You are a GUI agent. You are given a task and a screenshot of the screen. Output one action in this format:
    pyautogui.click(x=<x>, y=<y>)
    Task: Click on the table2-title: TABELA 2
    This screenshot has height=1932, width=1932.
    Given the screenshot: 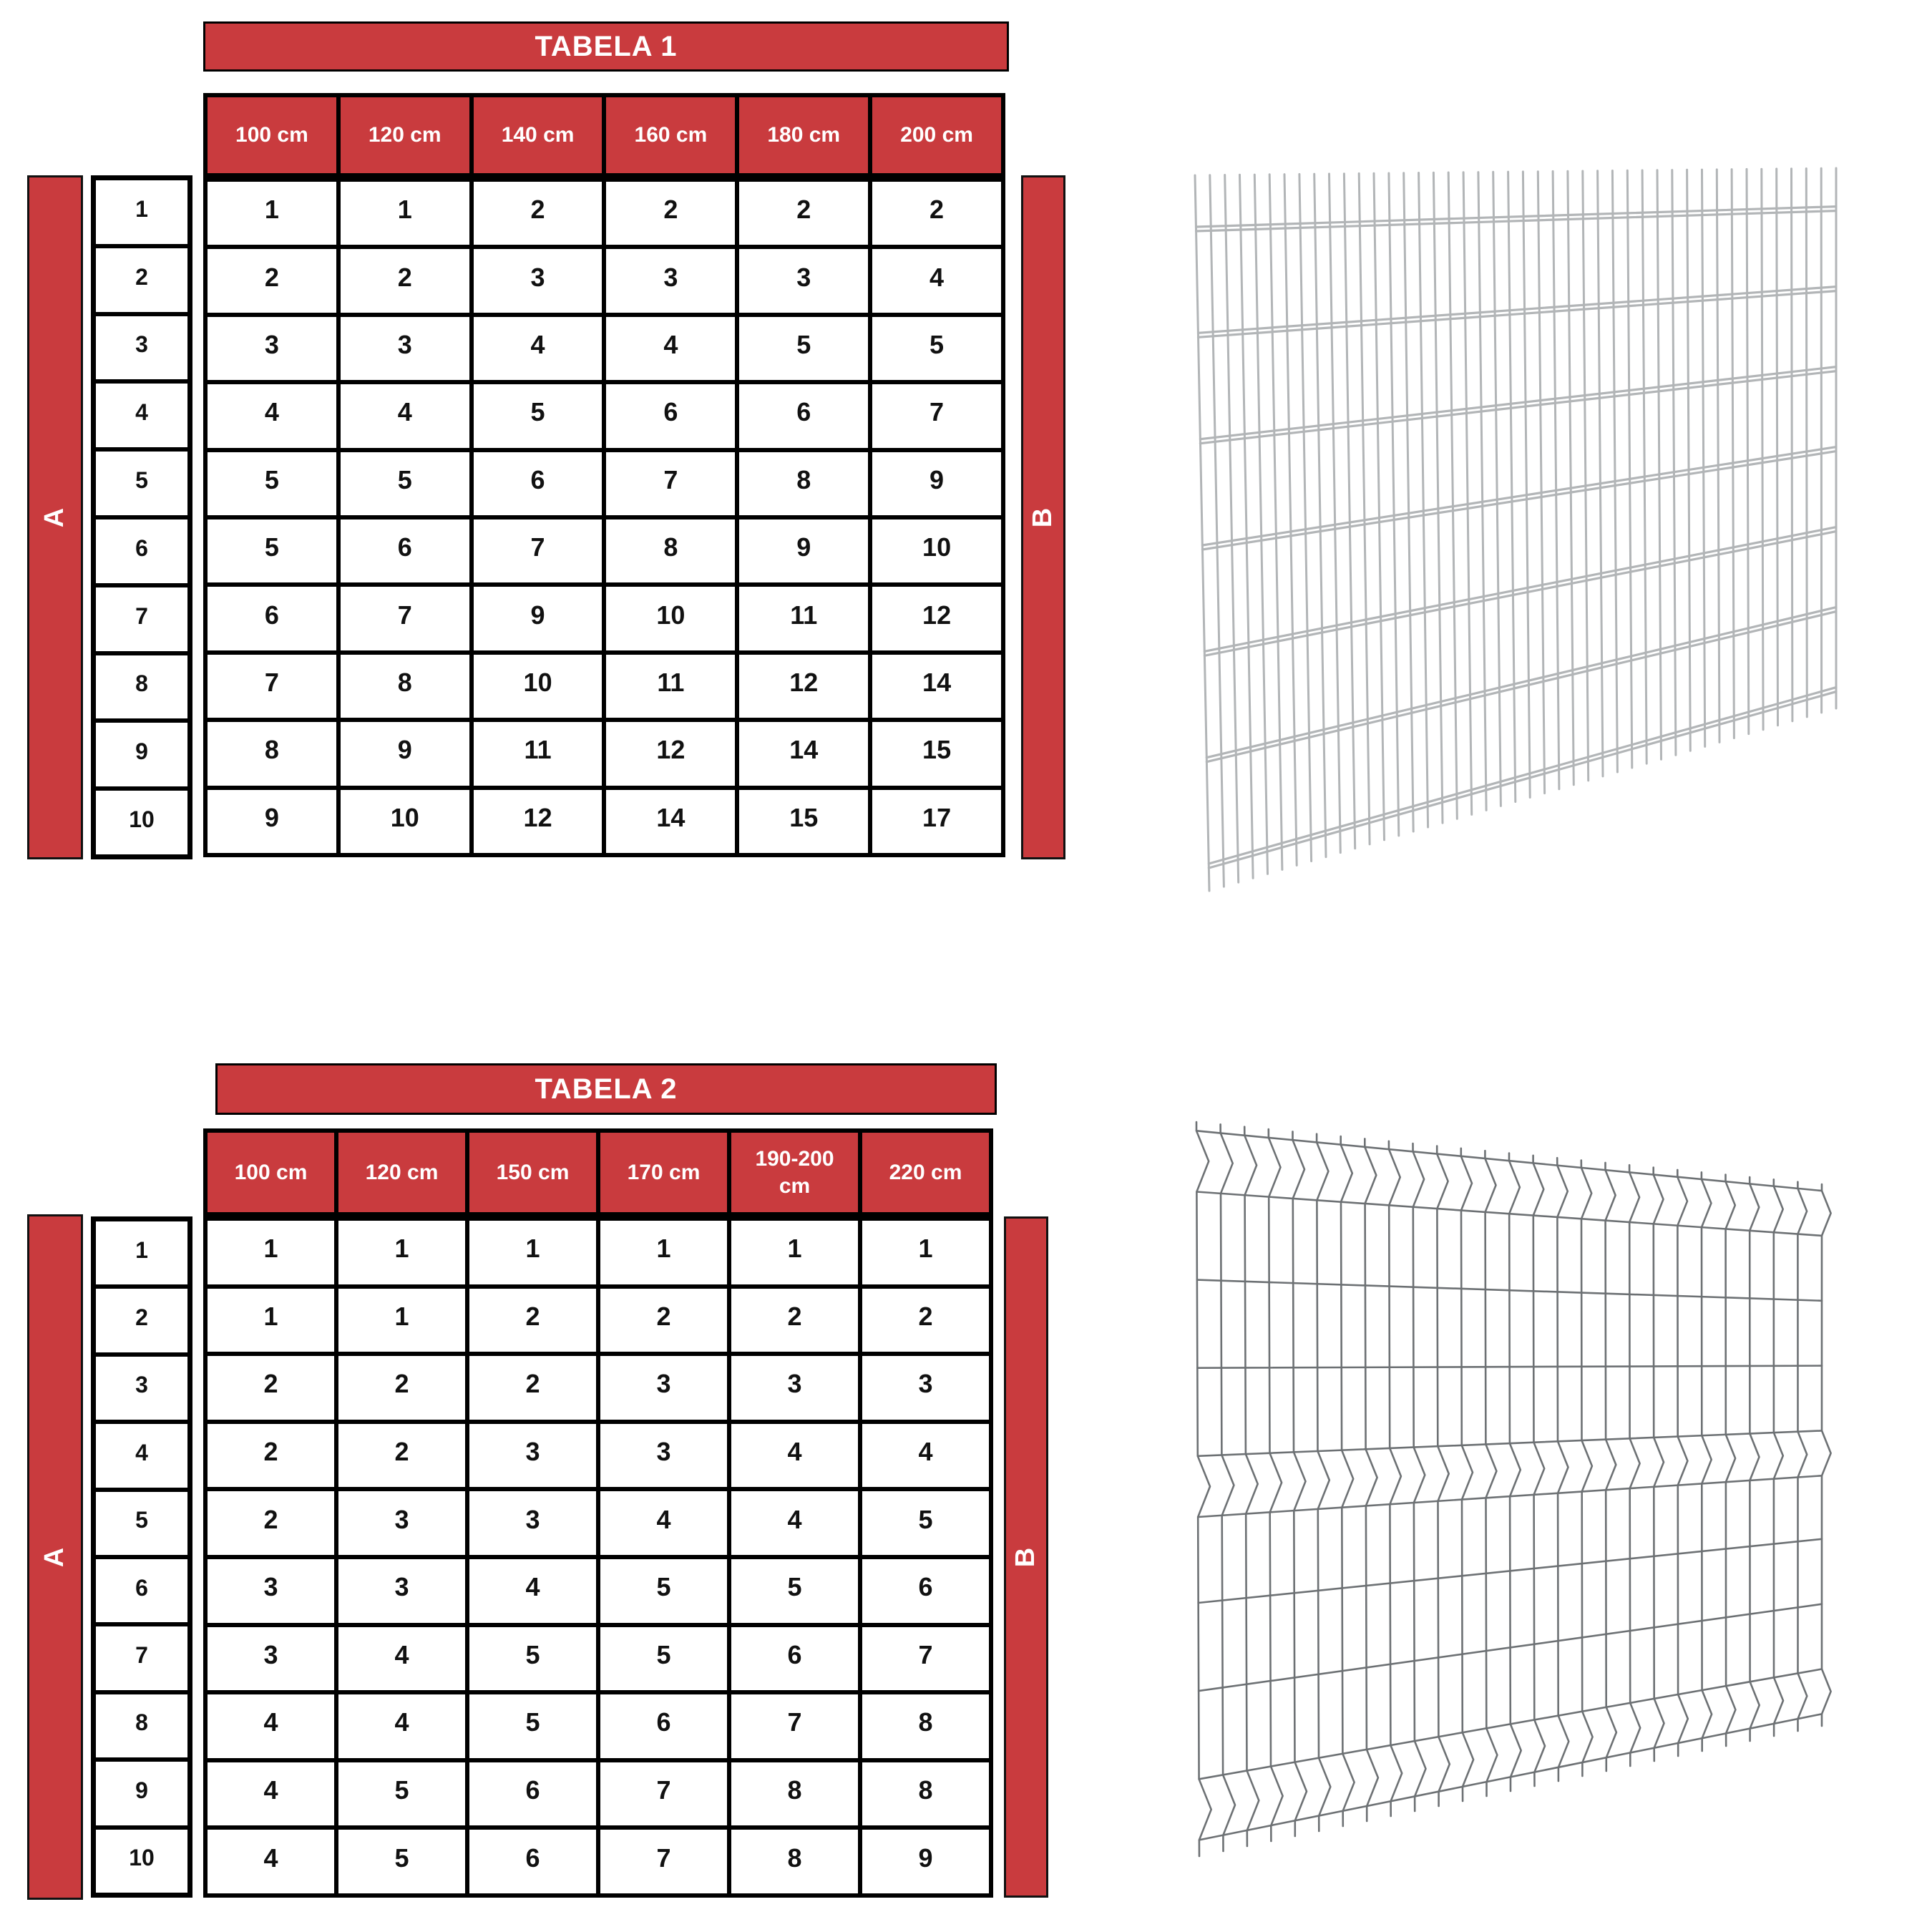 What is the action you would take?
    pyautogui.click(x=606, y=1089)
    